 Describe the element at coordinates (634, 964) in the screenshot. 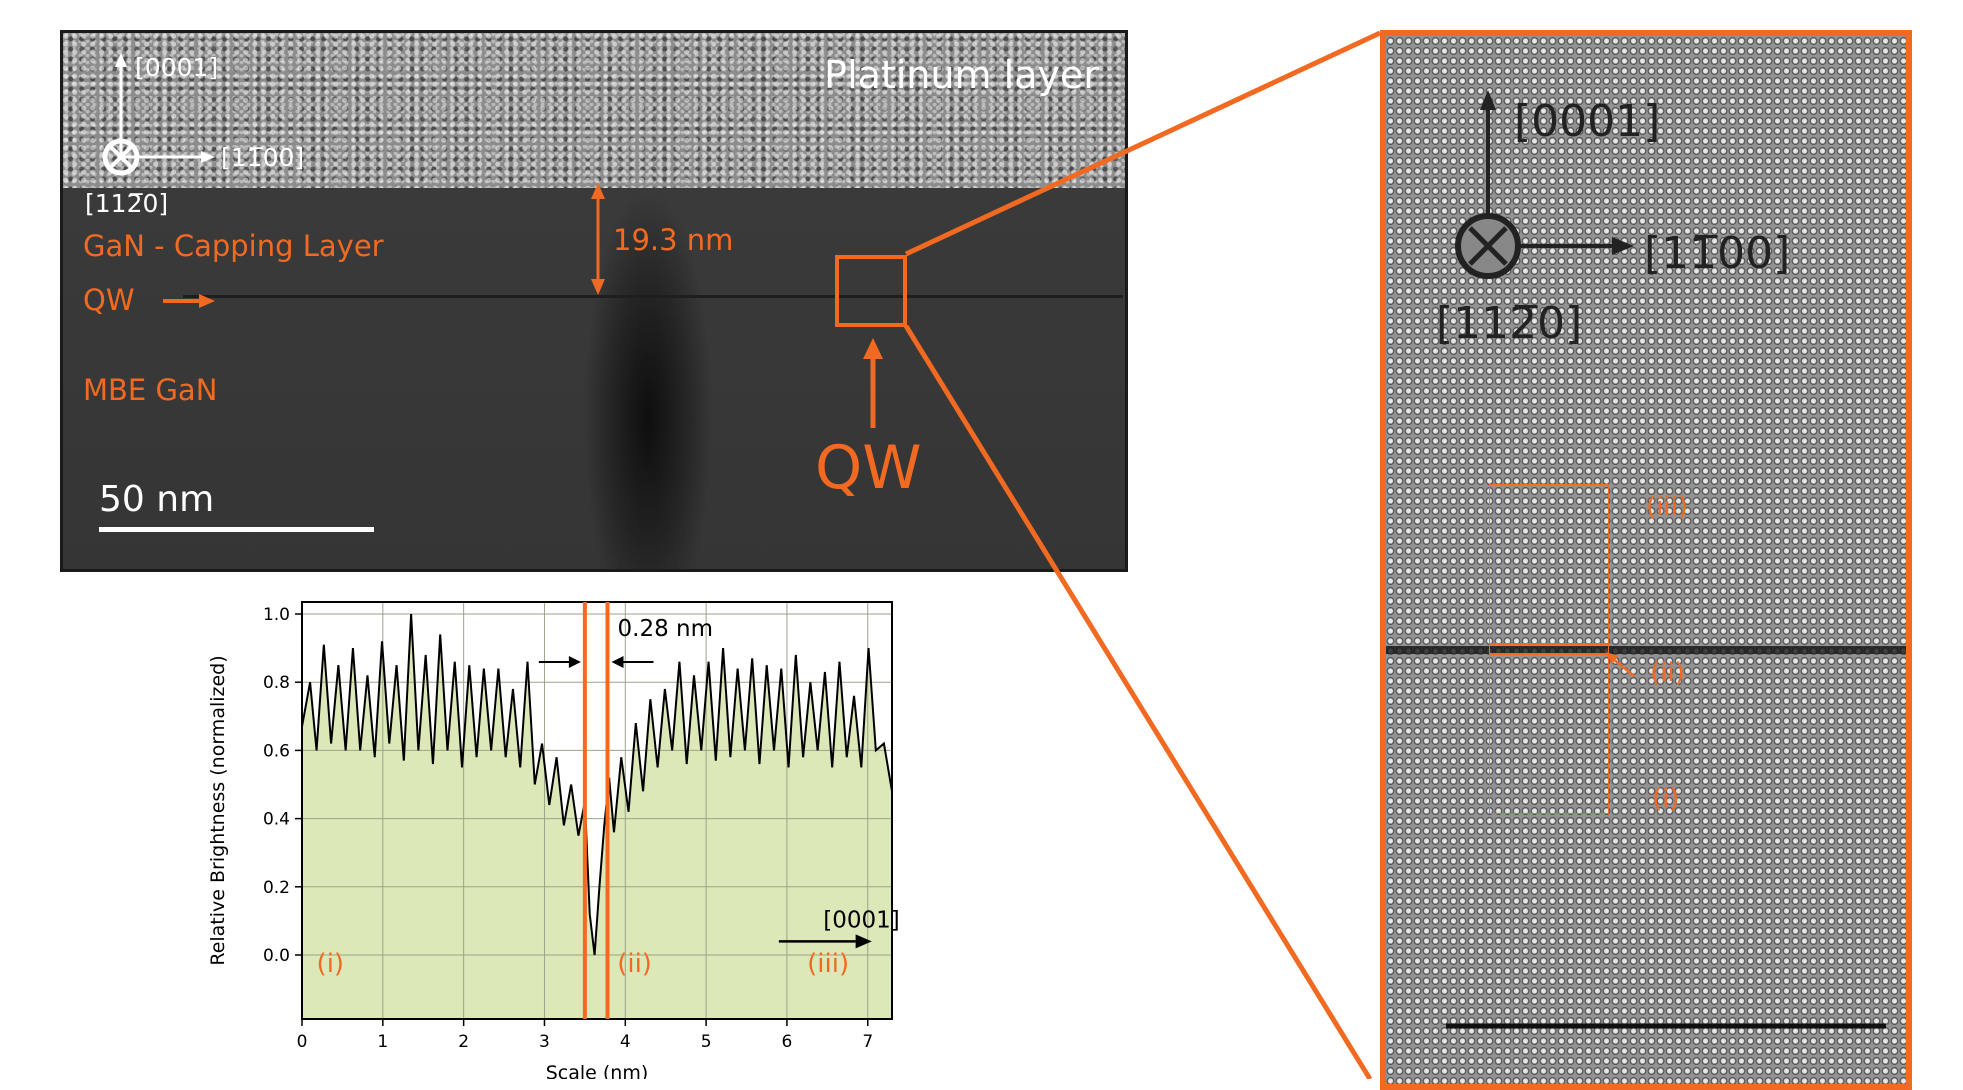

I see `region-label: (ii)` at that location.